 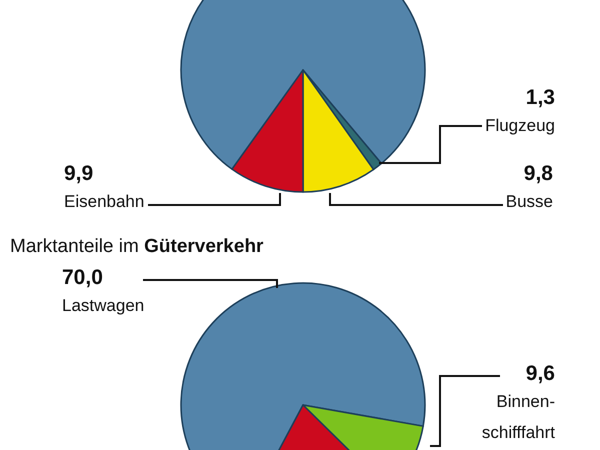 What do you see at coordinates (104, 201) in the screenshot?
I see `slice-label: Eisenbahn` at bounding box center [104, 201].